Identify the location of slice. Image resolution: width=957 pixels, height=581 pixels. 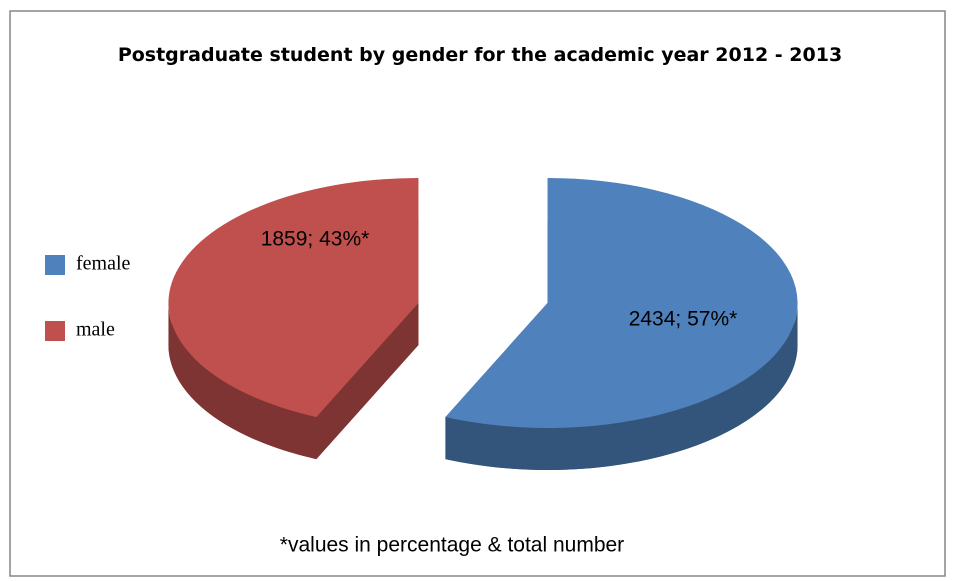
(293, 319).